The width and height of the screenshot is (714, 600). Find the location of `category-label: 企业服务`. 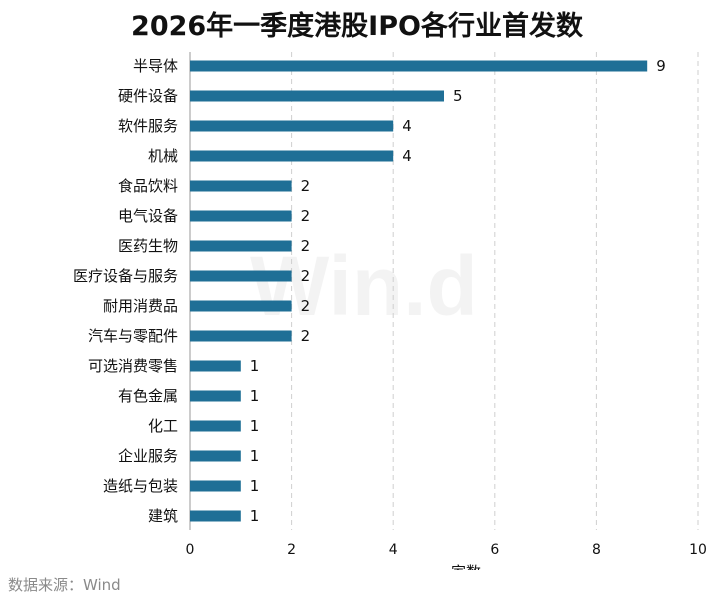

category-label: 企业服务 is located at coordinates (148, 456).